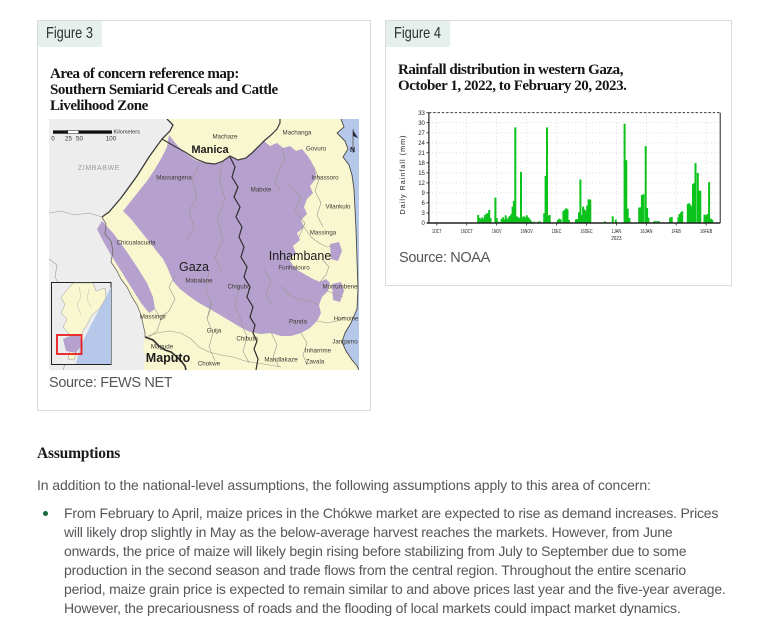 Image resolution: width=764 pixels, height=623 pixels. What do you see at coordinates (210, 150) in the screenshot?
I see `svg-text: Manica` at bounding box center [210, 150].